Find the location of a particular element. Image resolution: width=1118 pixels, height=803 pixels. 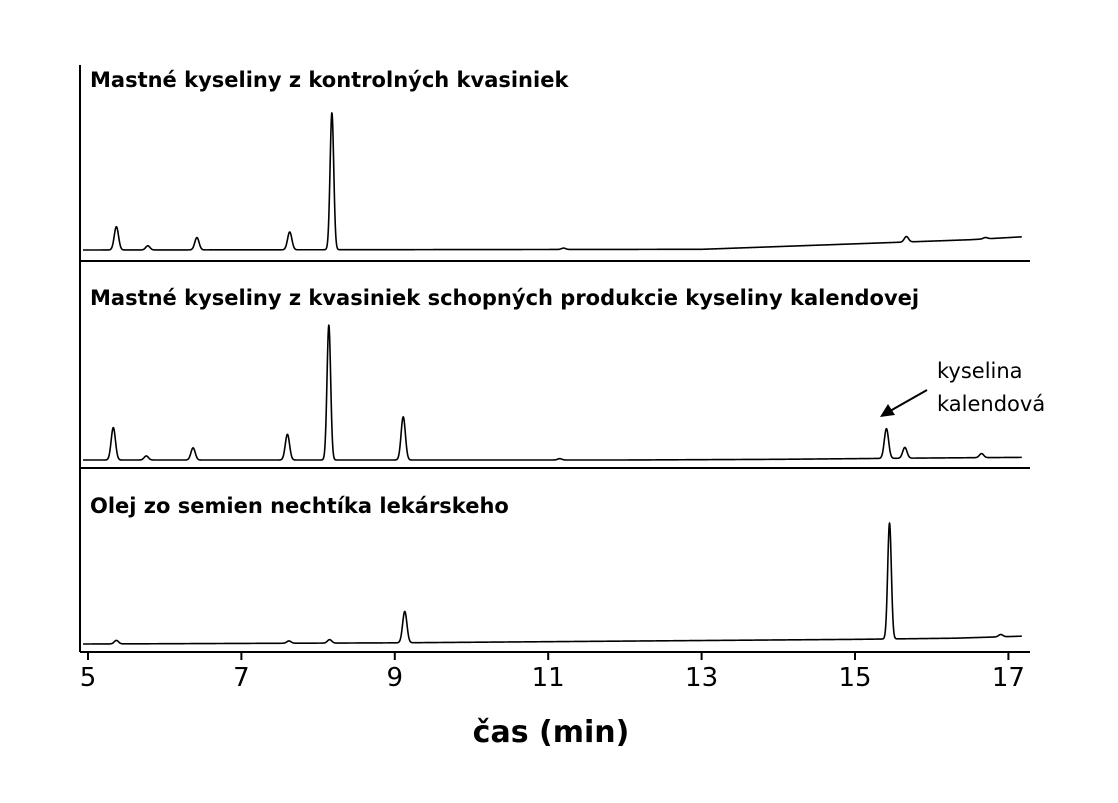

x-tick-label: 17 is located at coordinates (1008, 678).